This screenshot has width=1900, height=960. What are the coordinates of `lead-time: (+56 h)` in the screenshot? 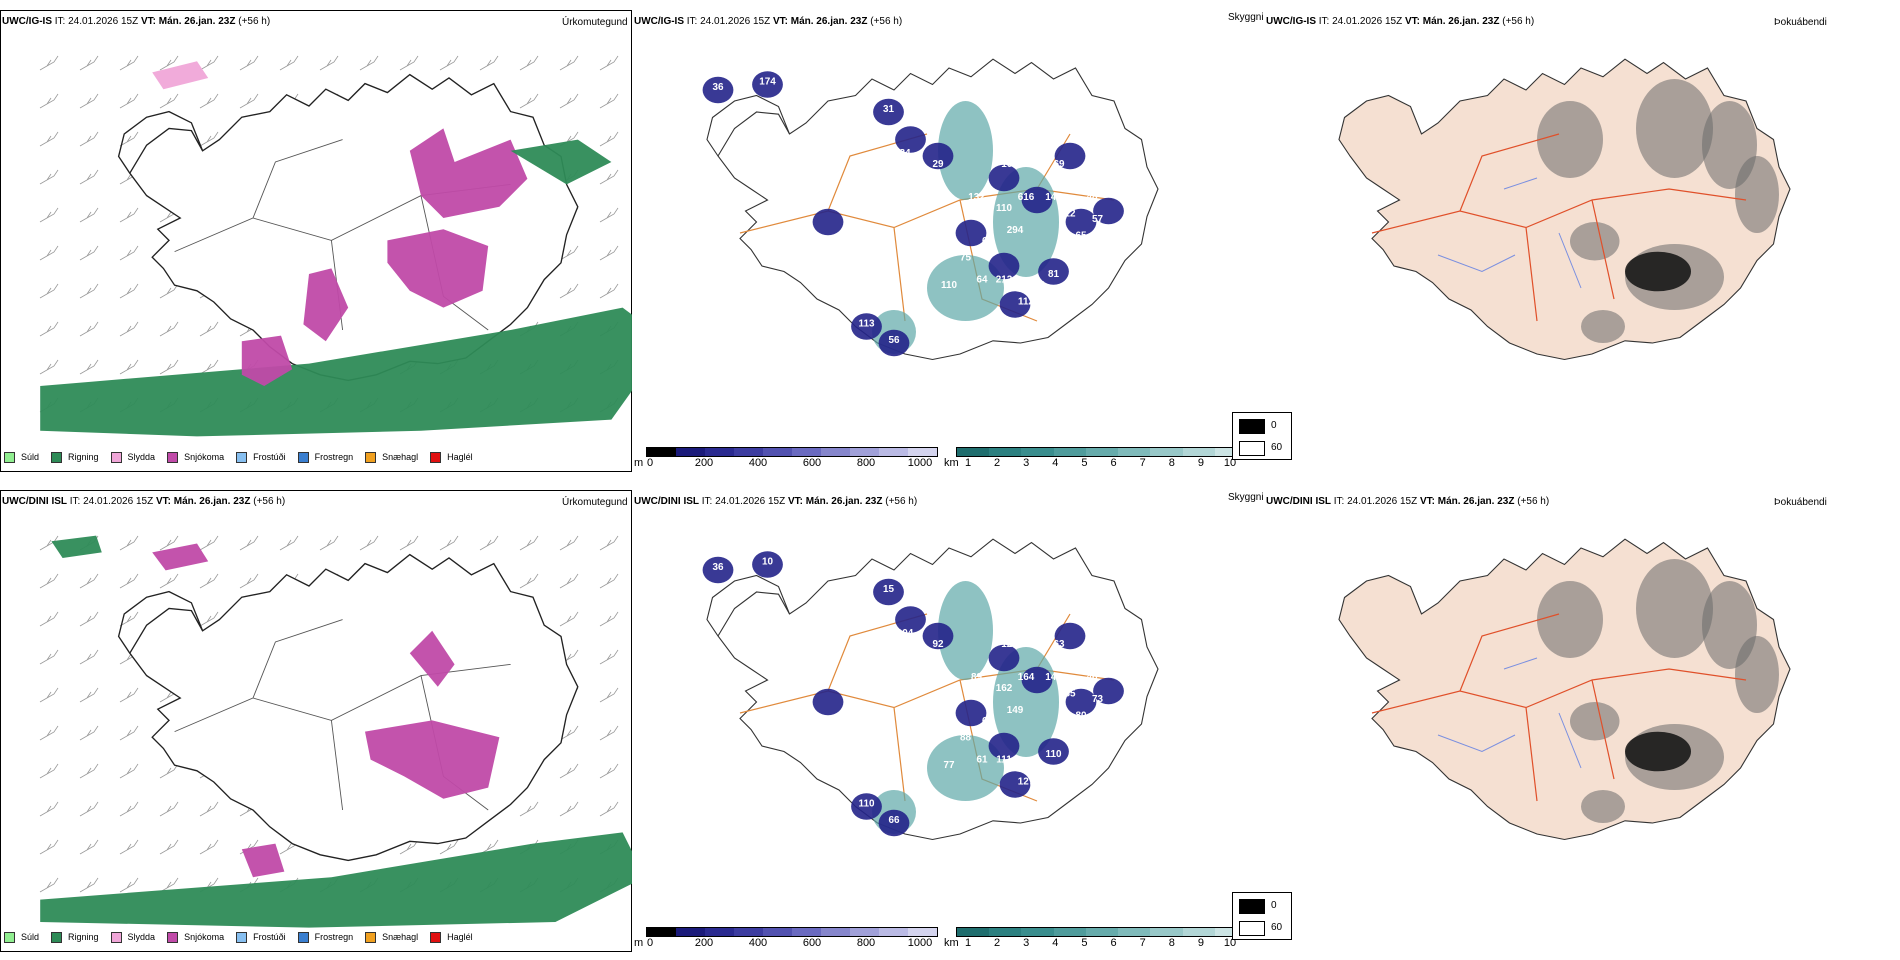 It's located at (254, 21).